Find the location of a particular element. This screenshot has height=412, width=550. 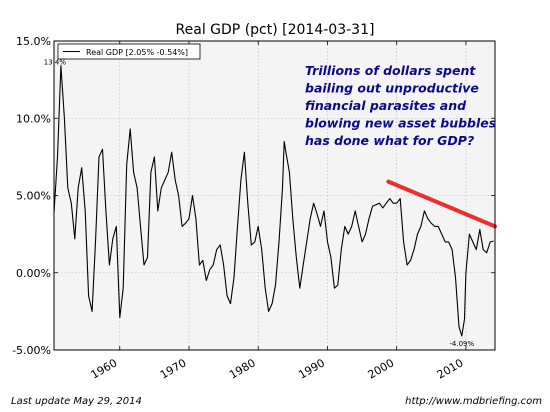

y-tick-label: 5.00% is located at coordinates (33, 196).